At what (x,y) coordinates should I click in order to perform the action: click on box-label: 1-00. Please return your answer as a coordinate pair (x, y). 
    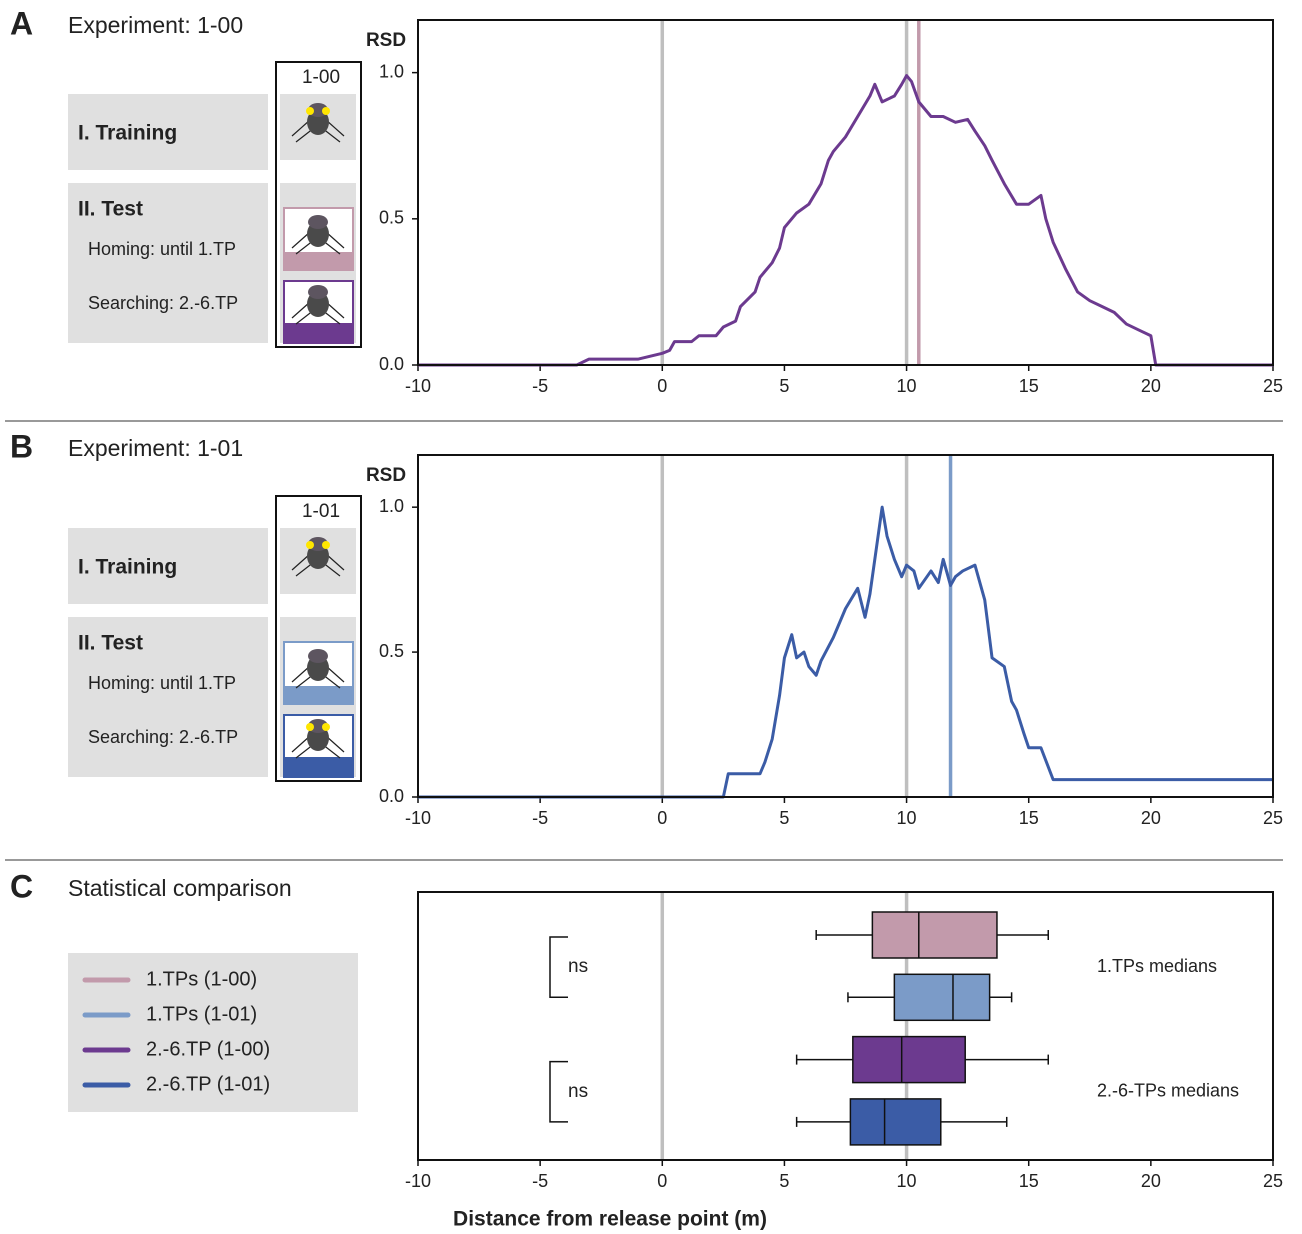
    Looking at the image, I should click on (321, 77).